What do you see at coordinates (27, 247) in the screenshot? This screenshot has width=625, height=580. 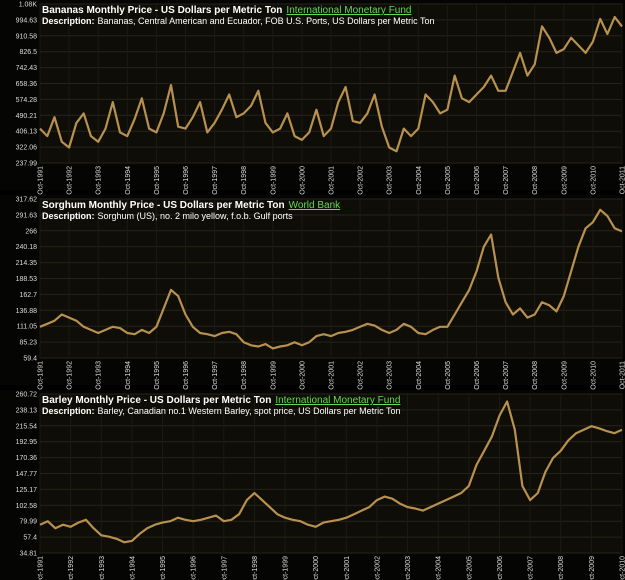 I see `y-tick-label: 240.18` at bounding box center [27, 247].